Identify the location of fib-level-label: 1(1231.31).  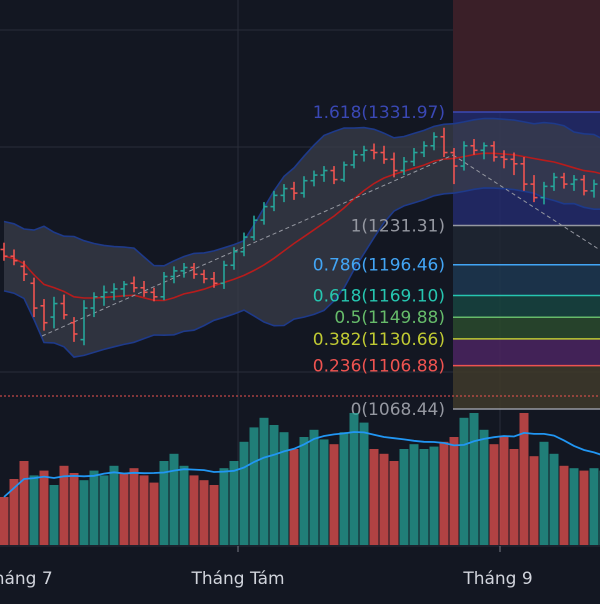
(398, 226).